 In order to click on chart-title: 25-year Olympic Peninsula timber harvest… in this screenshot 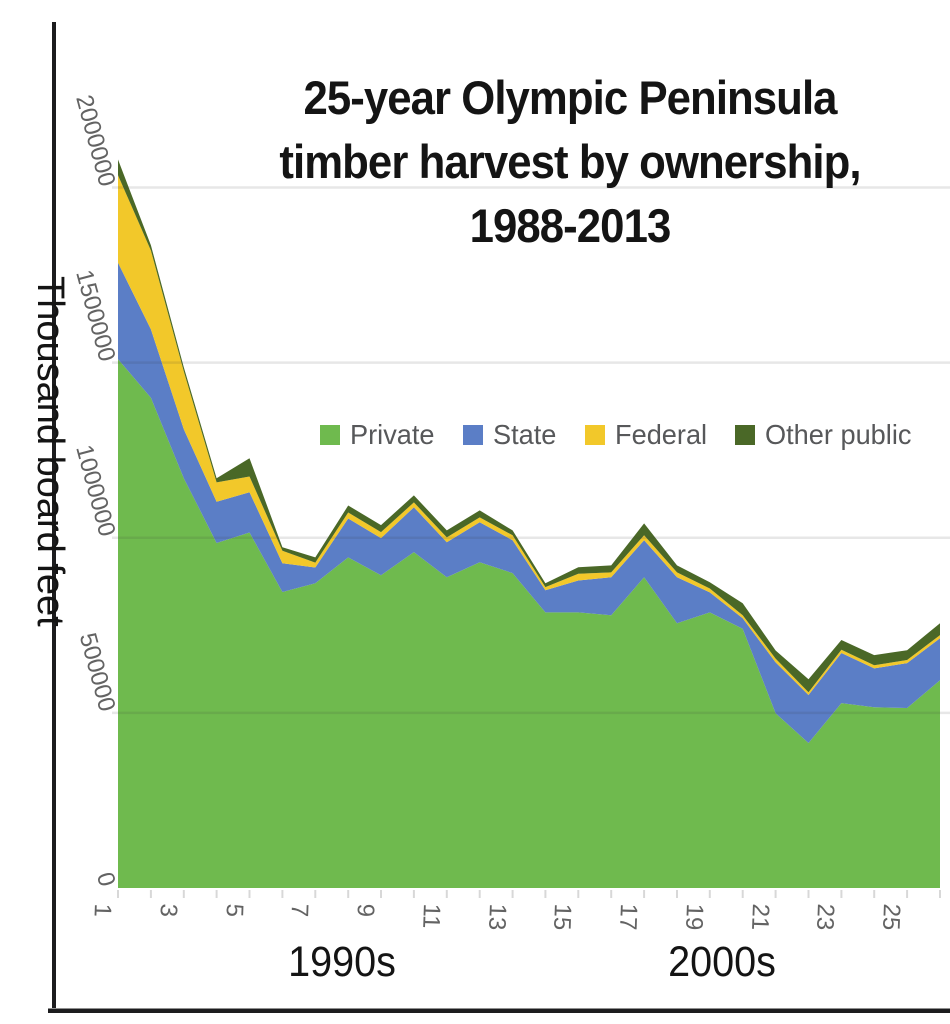, I will do `click(570, 162)`.